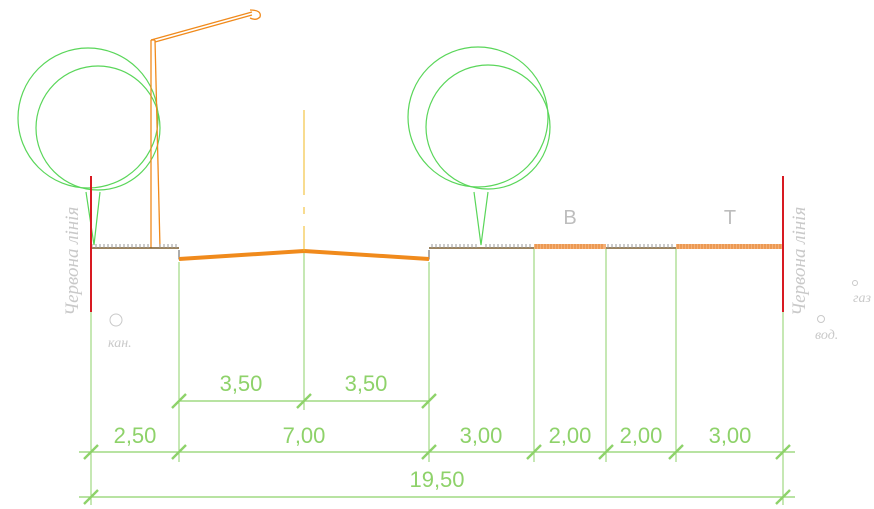  Describe the element at coordinates (862, 298) in the screenshot. I see `gas-label: газ` at that location.